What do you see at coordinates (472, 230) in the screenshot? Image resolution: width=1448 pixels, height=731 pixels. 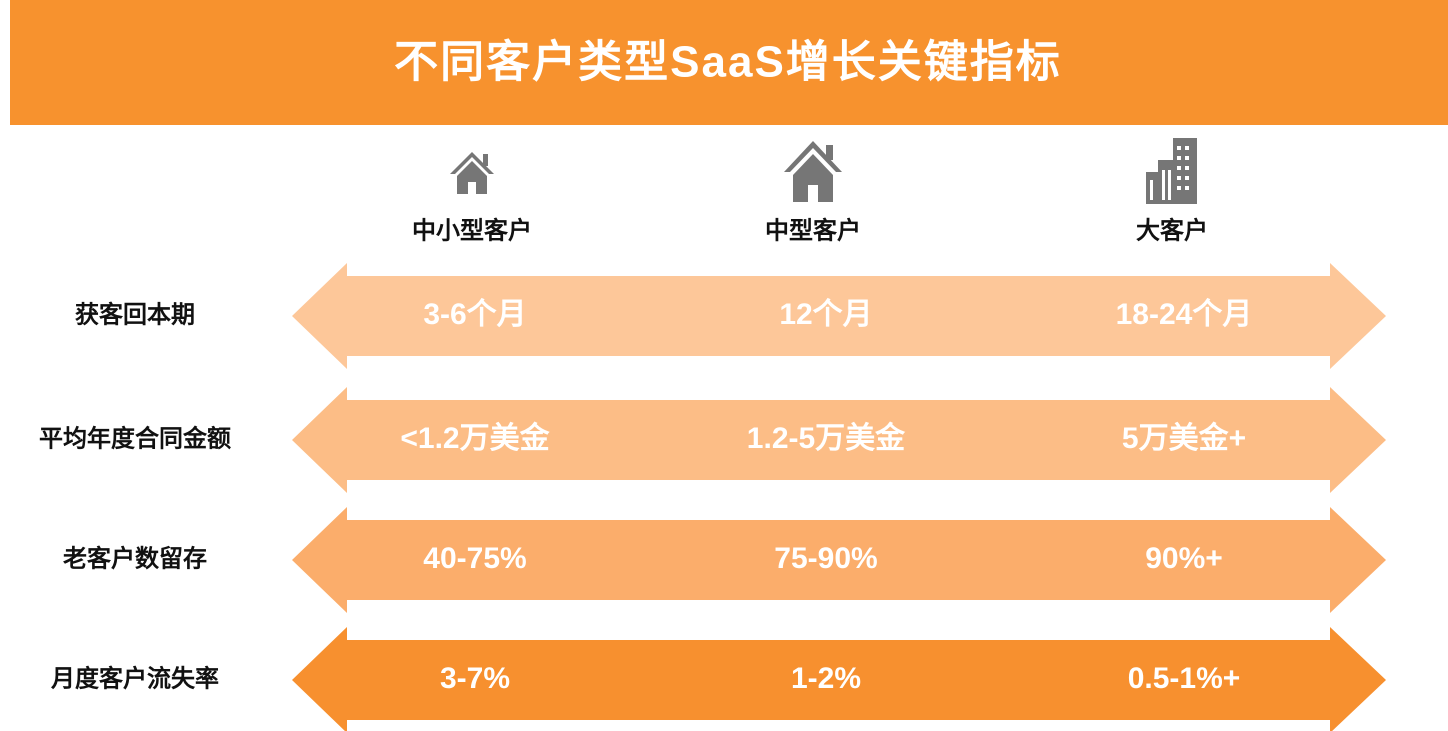 I see `column-label: 中小型客户` at bounding box center [472, 230].